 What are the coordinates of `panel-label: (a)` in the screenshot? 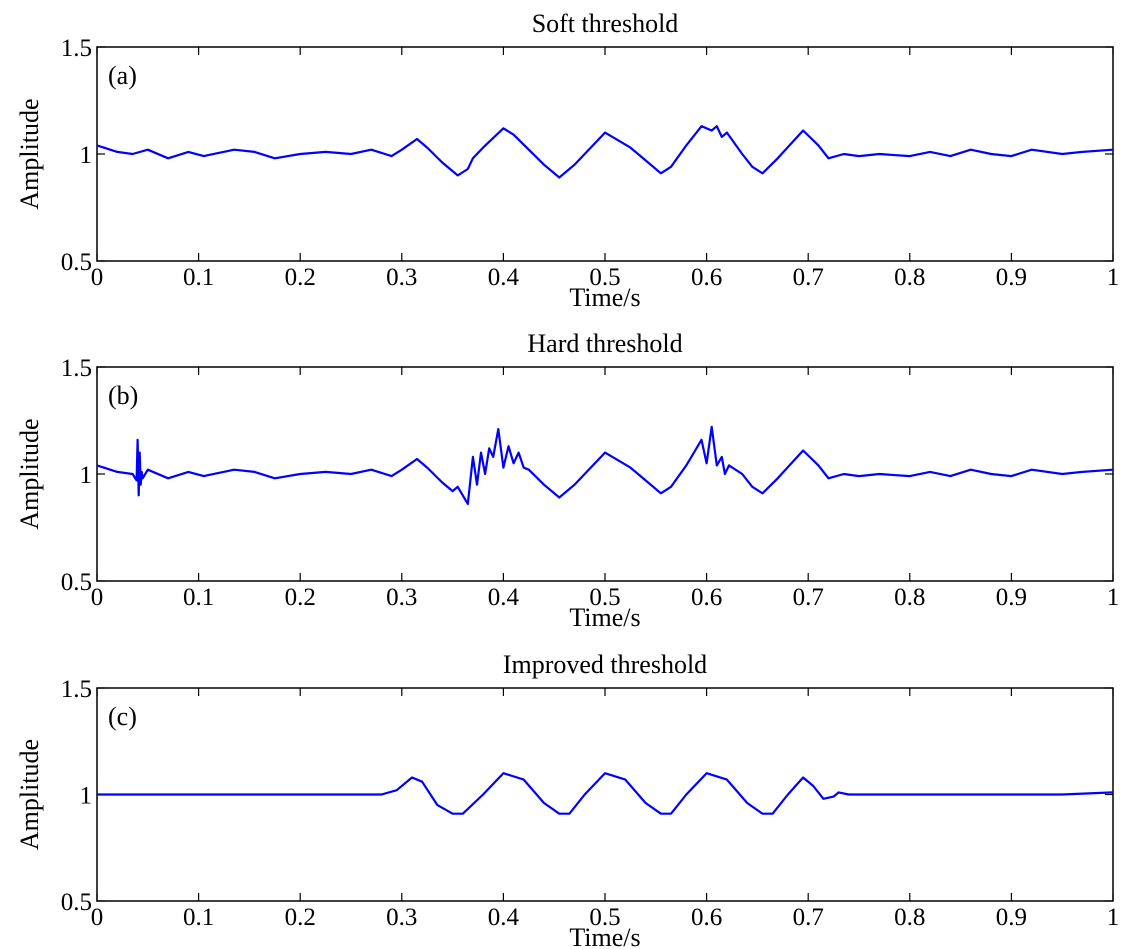 It's located at (122, 75).